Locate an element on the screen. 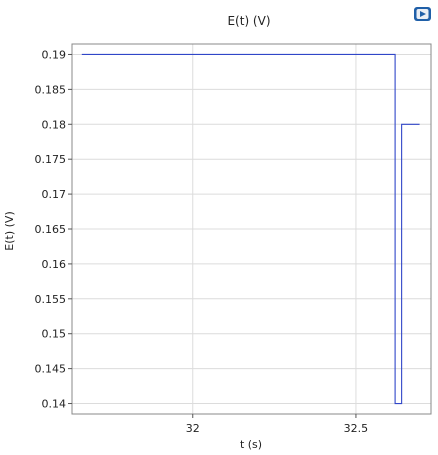 This screenshot has width=438, height=455. y-axis-label: E(t) (V) is located at coordinates (9, 230).